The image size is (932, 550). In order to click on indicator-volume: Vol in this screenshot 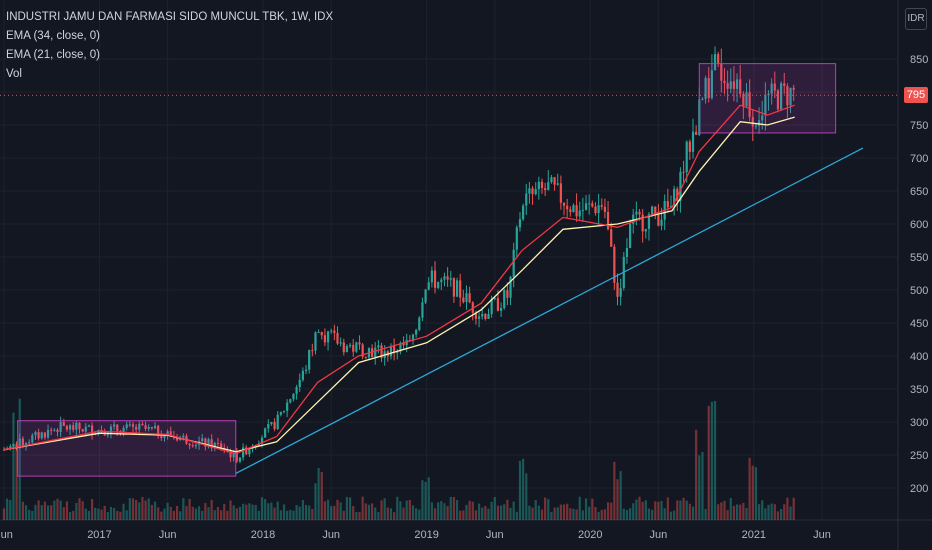, I will do `click(14, 74)`.